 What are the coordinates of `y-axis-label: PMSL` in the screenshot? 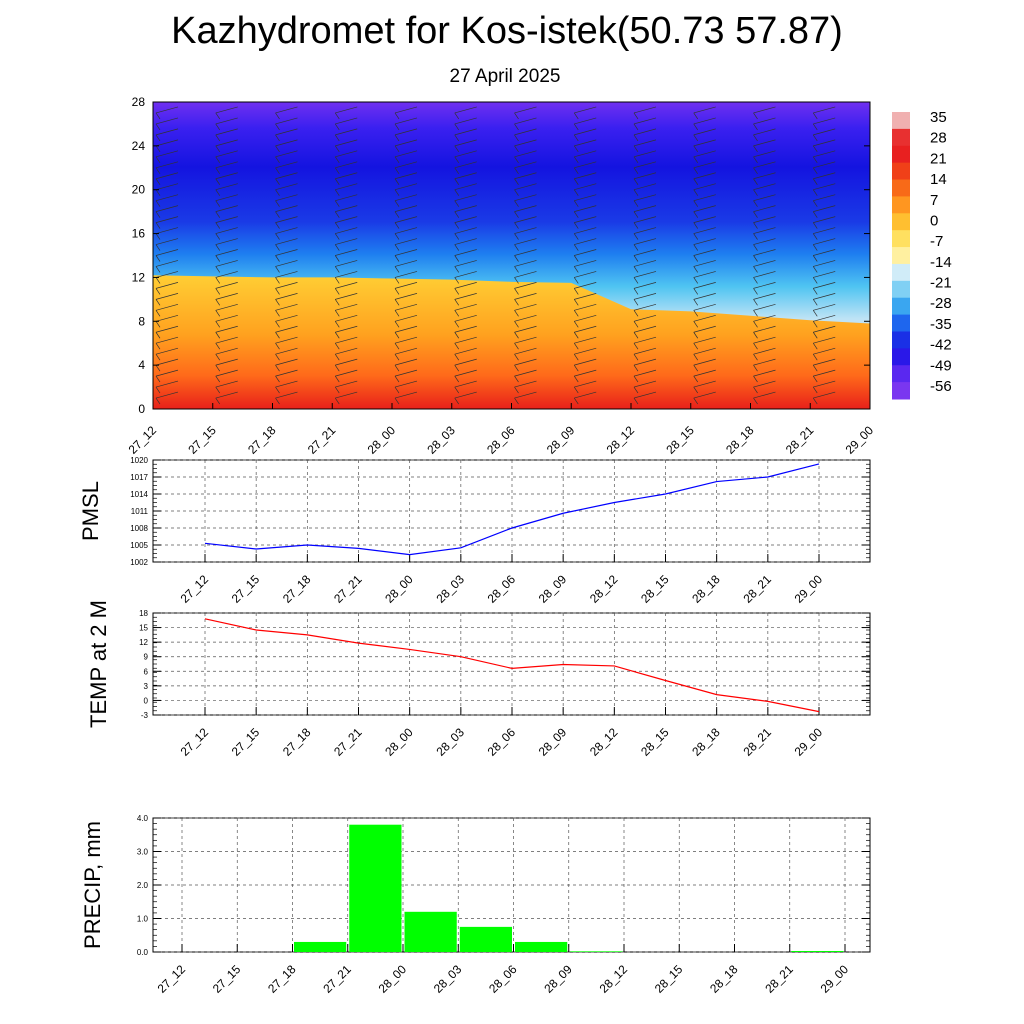 It's located at (90, 511).